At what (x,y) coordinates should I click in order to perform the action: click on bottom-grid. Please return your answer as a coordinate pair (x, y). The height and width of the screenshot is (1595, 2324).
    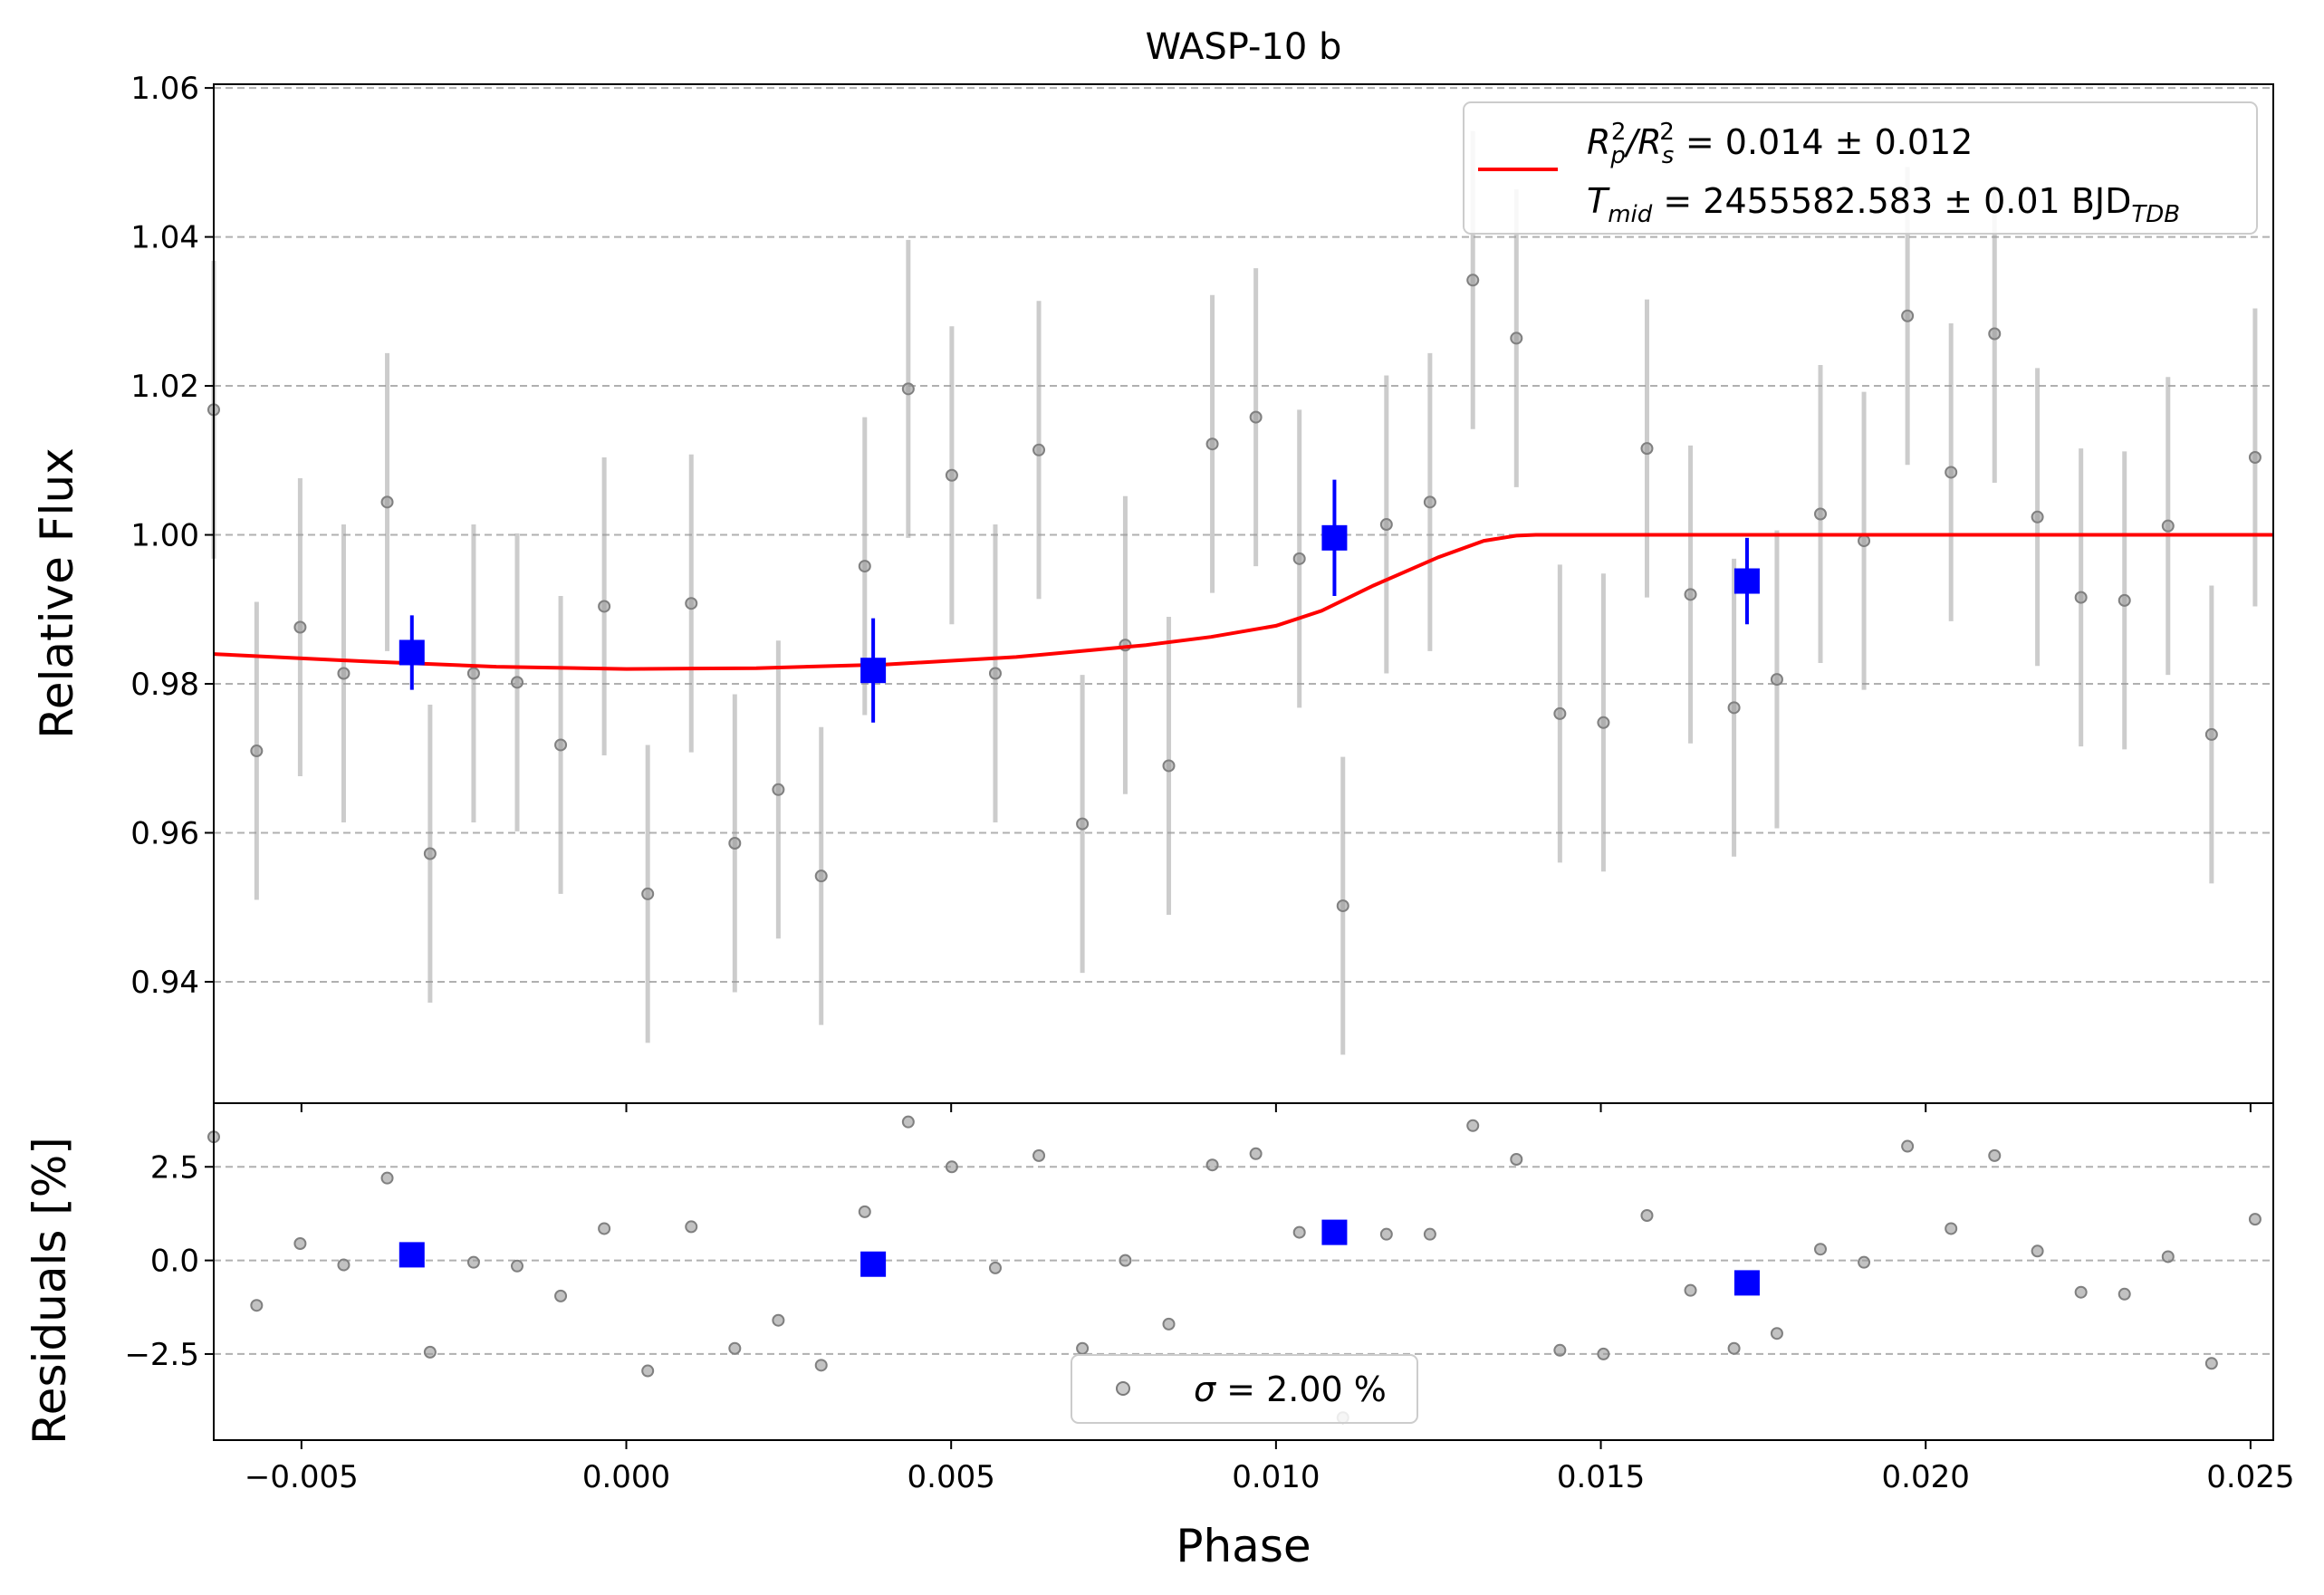
    Looking at the image, I should click on (1243, 1260).